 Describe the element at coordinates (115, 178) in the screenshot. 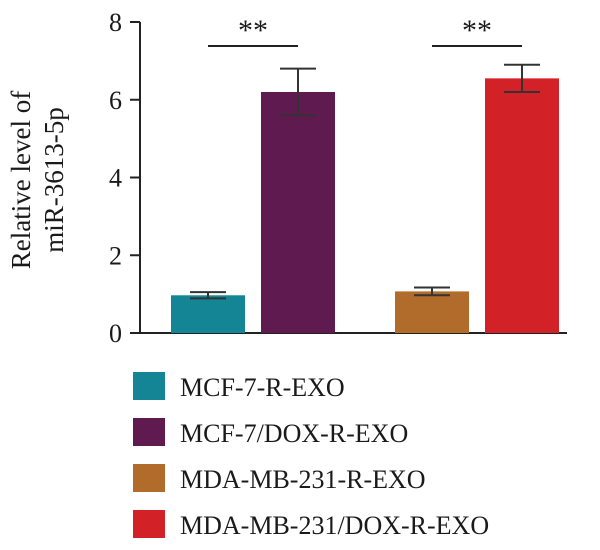

I see `y-tick-label: 4` at that location.